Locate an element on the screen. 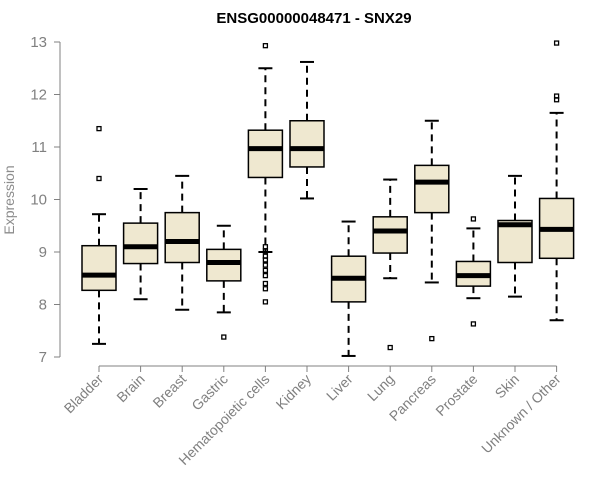 The width and height of the screenshot is (600, 500). y-tick-label: 7 is located at coordinates (43, 357).